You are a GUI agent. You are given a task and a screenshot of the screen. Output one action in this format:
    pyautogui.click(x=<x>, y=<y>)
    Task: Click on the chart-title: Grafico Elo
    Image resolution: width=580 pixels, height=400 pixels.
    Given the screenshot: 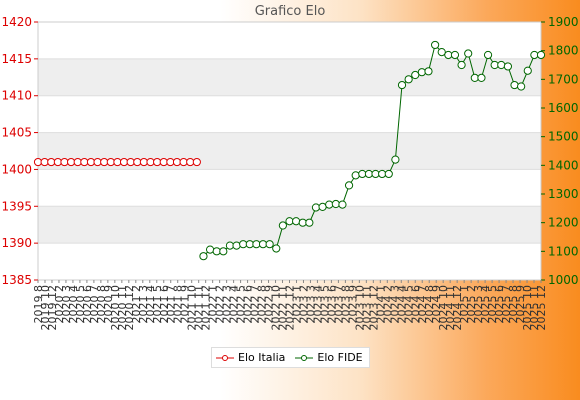 What is the action you would take?
    pyautogui.click(x=290, y=11)
    